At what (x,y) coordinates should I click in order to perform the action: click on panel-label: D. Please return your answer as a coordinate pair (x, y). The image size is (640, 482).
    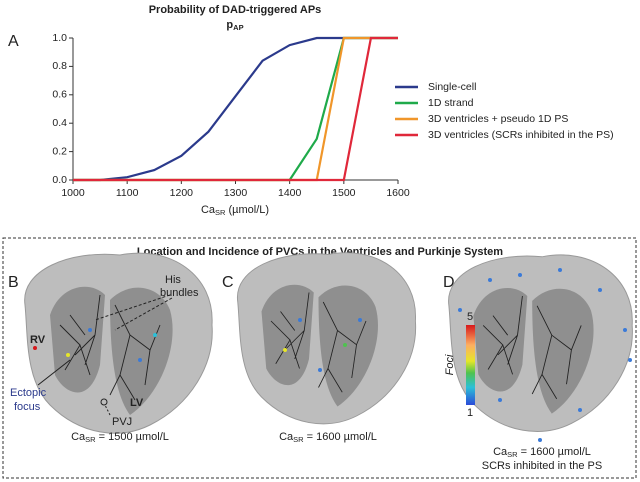
    Looking at the image, I should click on (449, 282).